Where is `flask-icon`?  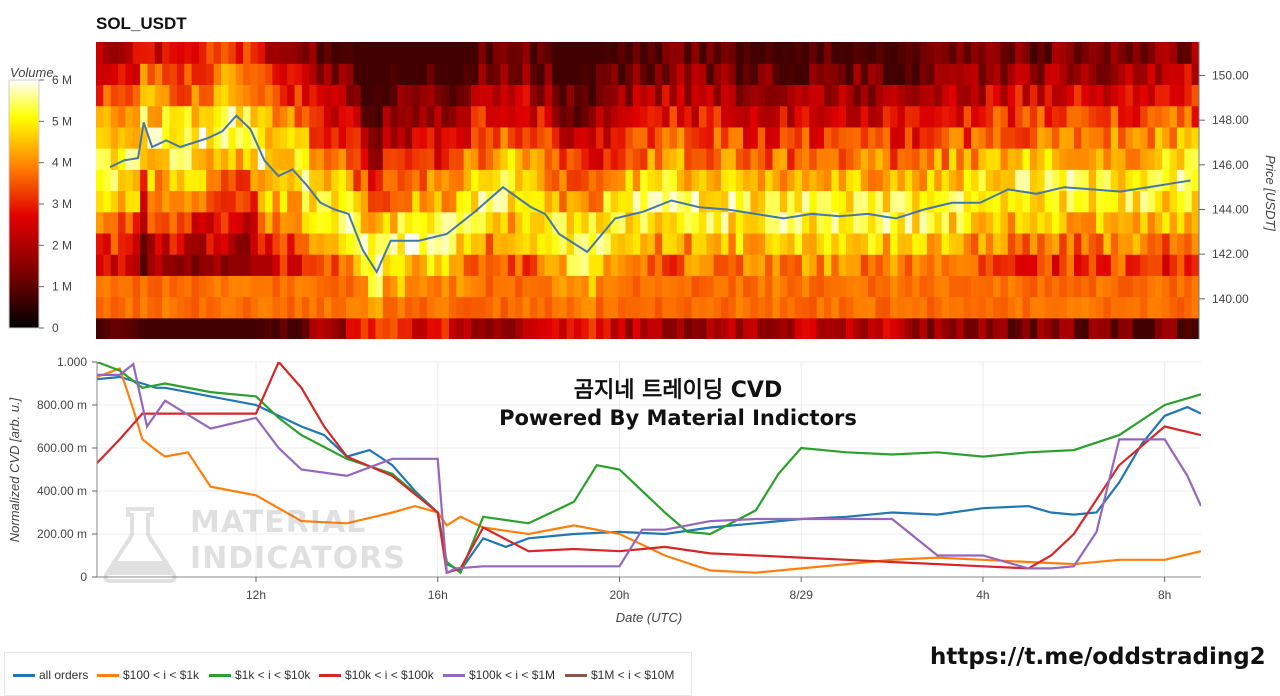 flask-icon is located at coordinates (140, 545).